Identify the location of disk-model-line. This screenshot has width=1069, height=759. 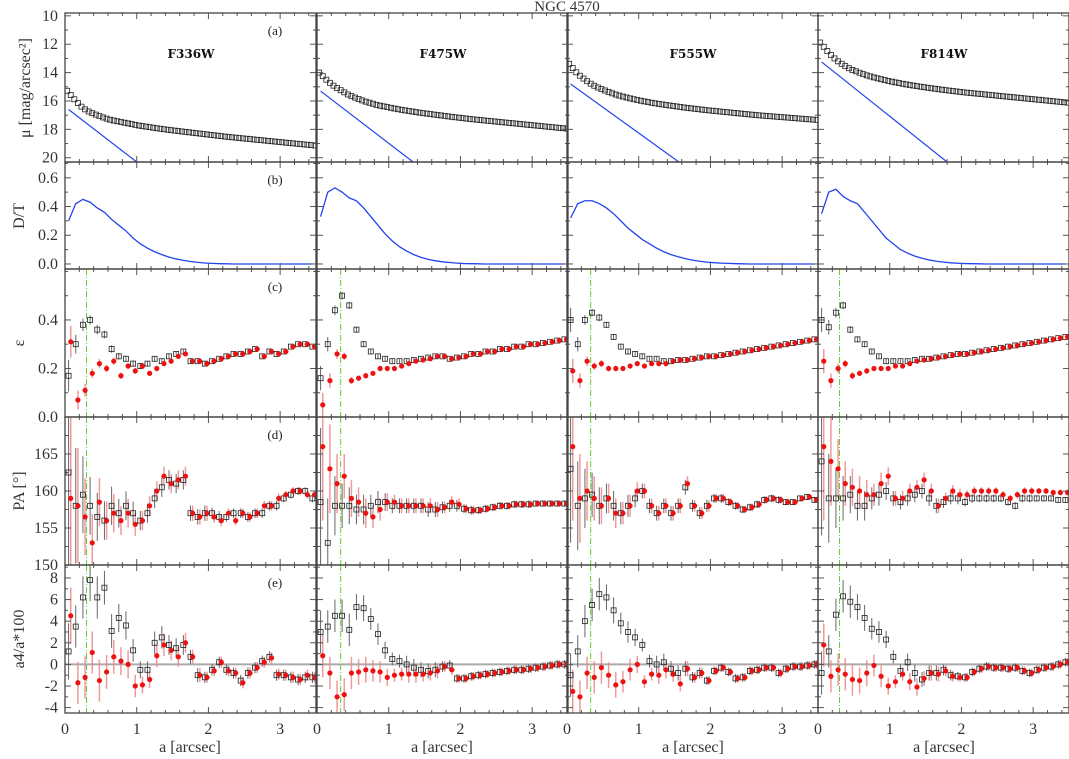
(367, 126).